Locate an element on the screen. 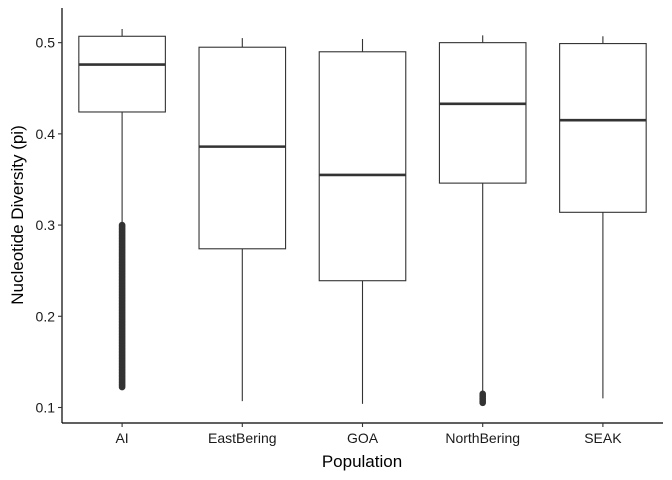 The width and height of the screenshot is (672, 480). box-goa is located at coordinates (362, 221).